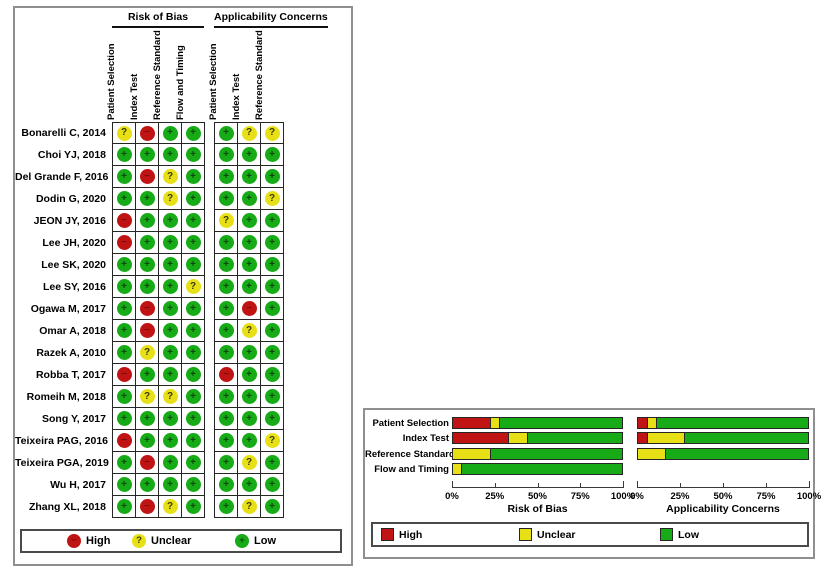 The image size is (824, 573). I want to click on study-label: Teixeira PGA, 2019, so click(62, 463).